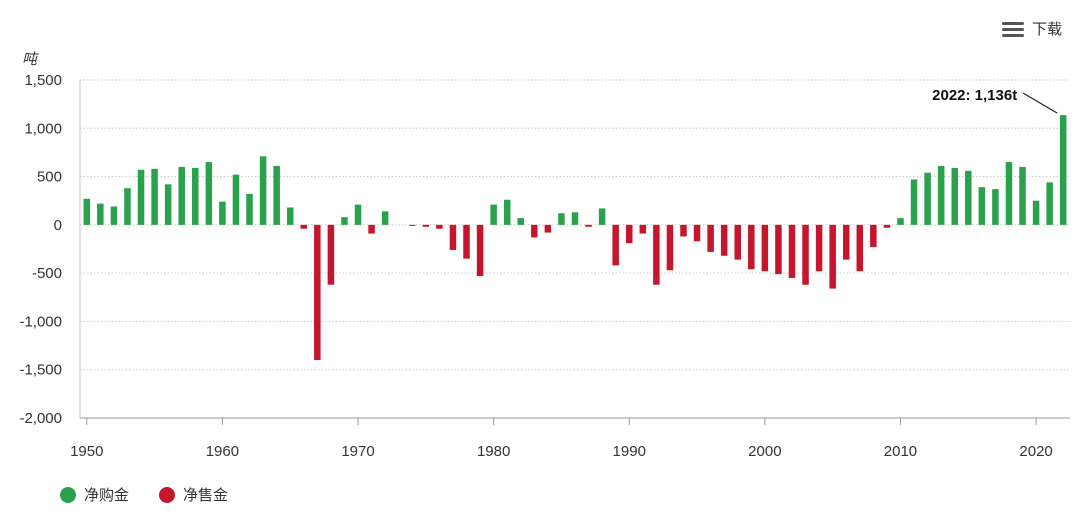  What do you see at coordinates (304, 226) in the screenshot?
I see `bar-1966` at bounding box center [304, 226].